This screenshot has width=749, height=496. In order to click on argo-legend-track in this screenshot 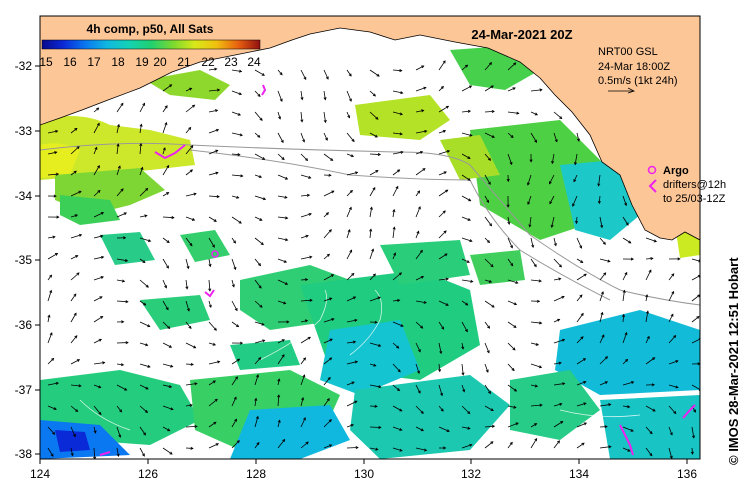, I will do `click(652, 186)`.